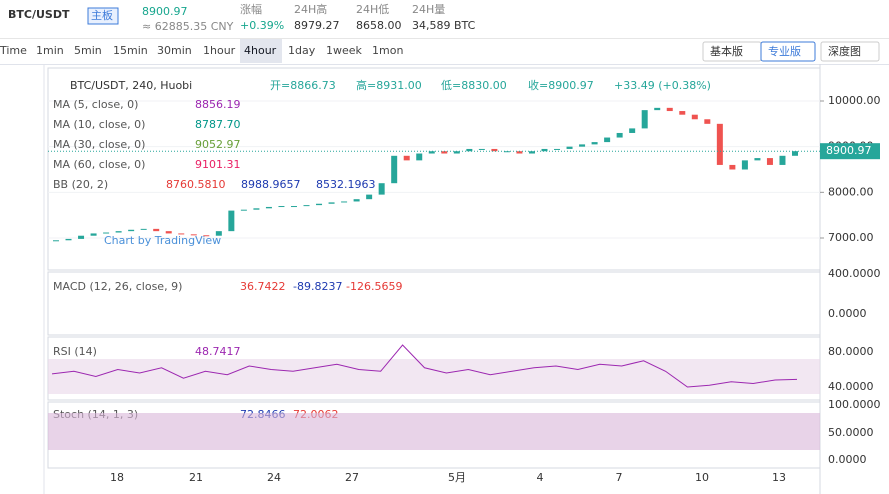 This screenshot has height=494, width=889. I want to click on interval-button: 4hour, so click(260, 50).